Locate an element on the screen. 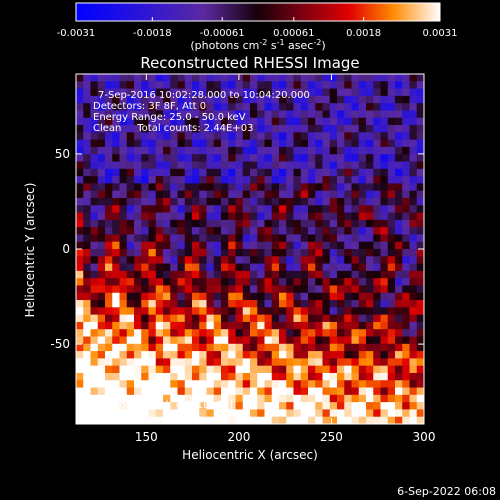 The image size is (500, 500). y-axis-label: Heliocentric Y (arcsec) is located at coordinates (30, 250).